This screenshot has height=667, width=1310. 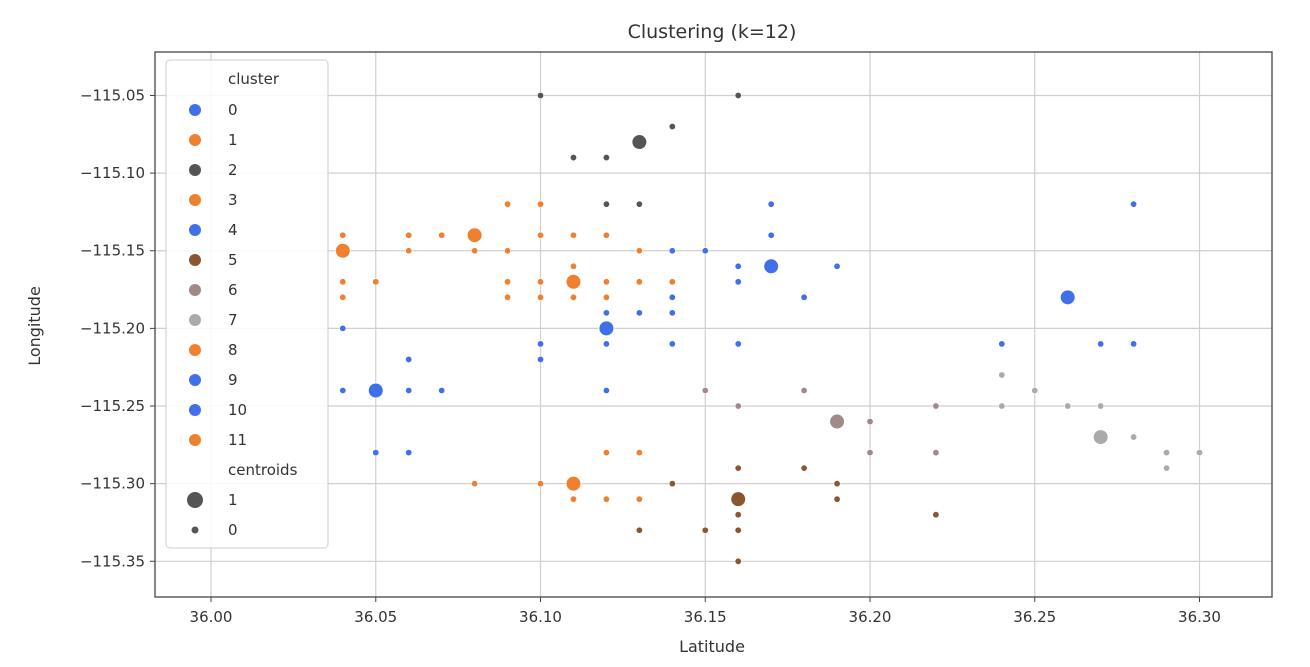 I want to click on legend-label-centroids-0: 0, so click(x=233, y=530).